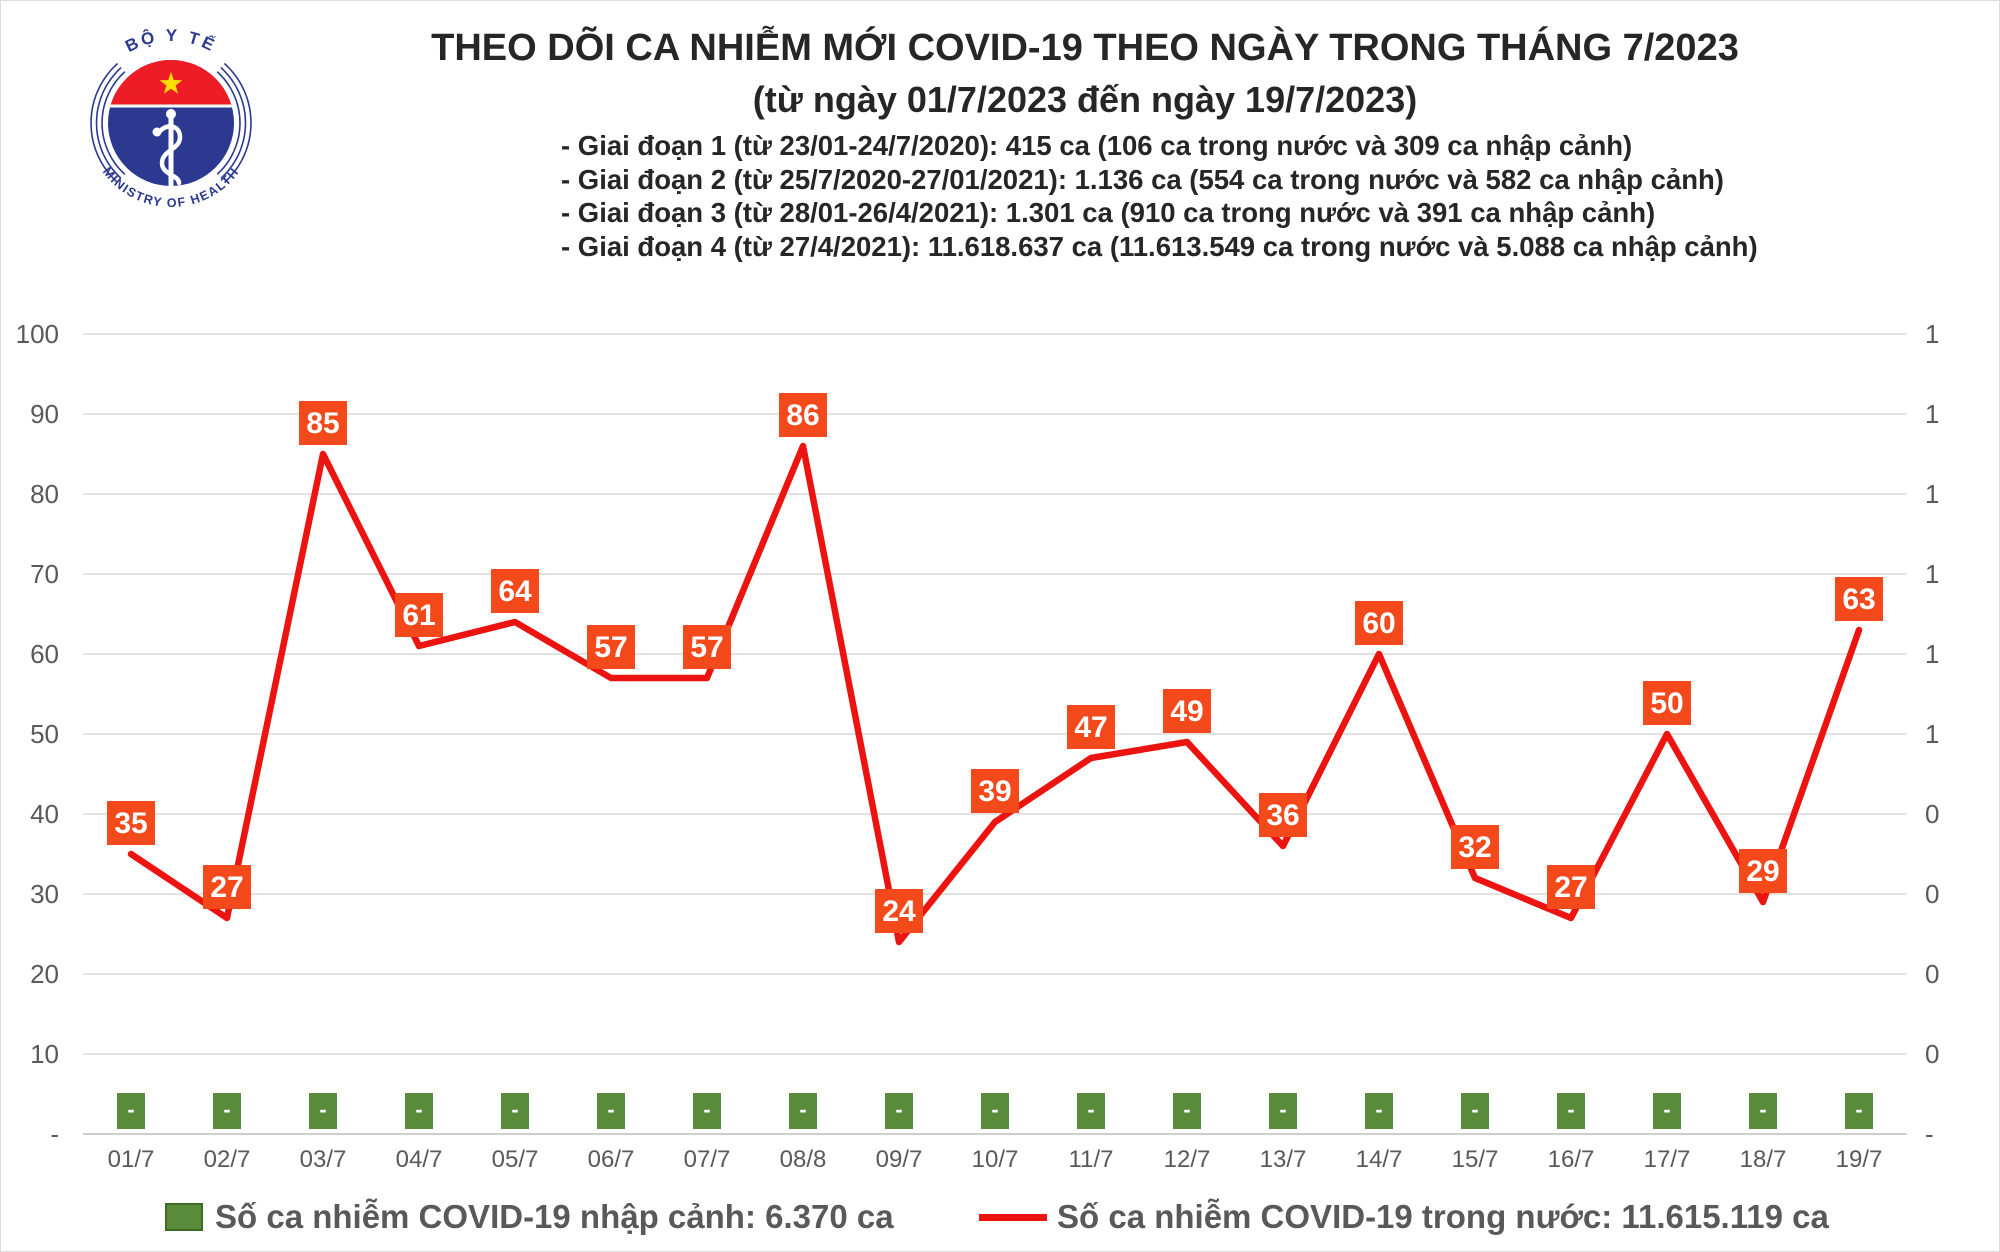  I want to click on x-axis-label: 19/7, so click(1859, 1159).